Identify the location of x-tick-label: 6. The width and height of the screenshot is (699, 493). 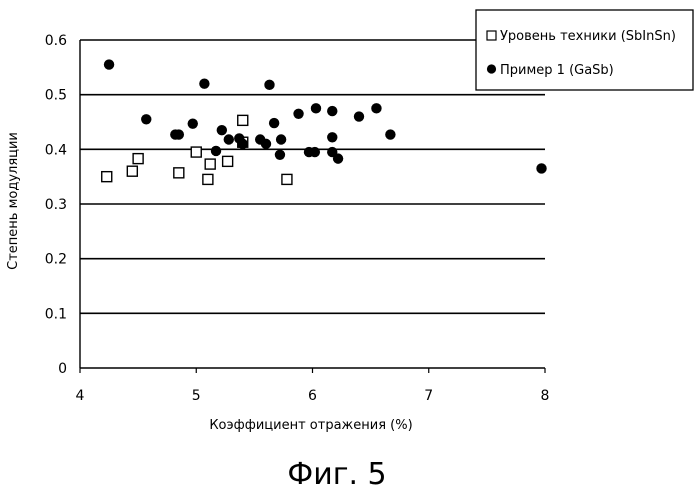
(312, 396).